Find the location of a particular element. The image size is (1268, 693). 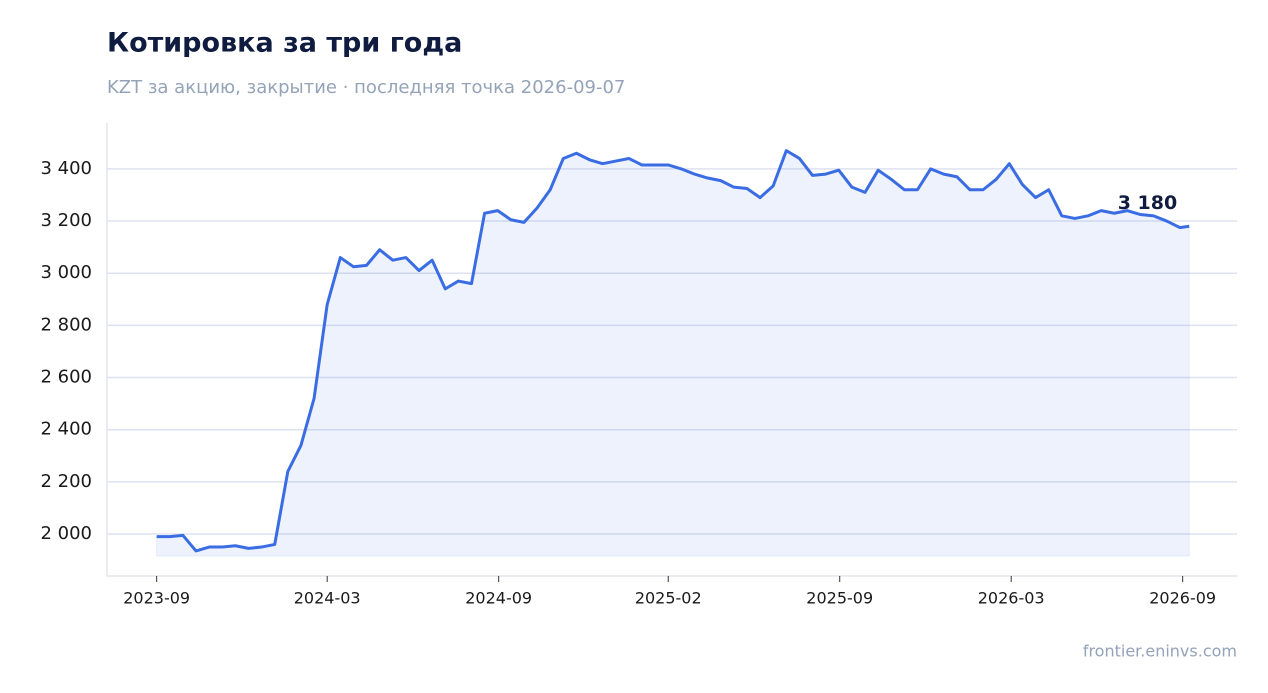

last-value-label: 3 180 is located at coordinates (1148, 203).